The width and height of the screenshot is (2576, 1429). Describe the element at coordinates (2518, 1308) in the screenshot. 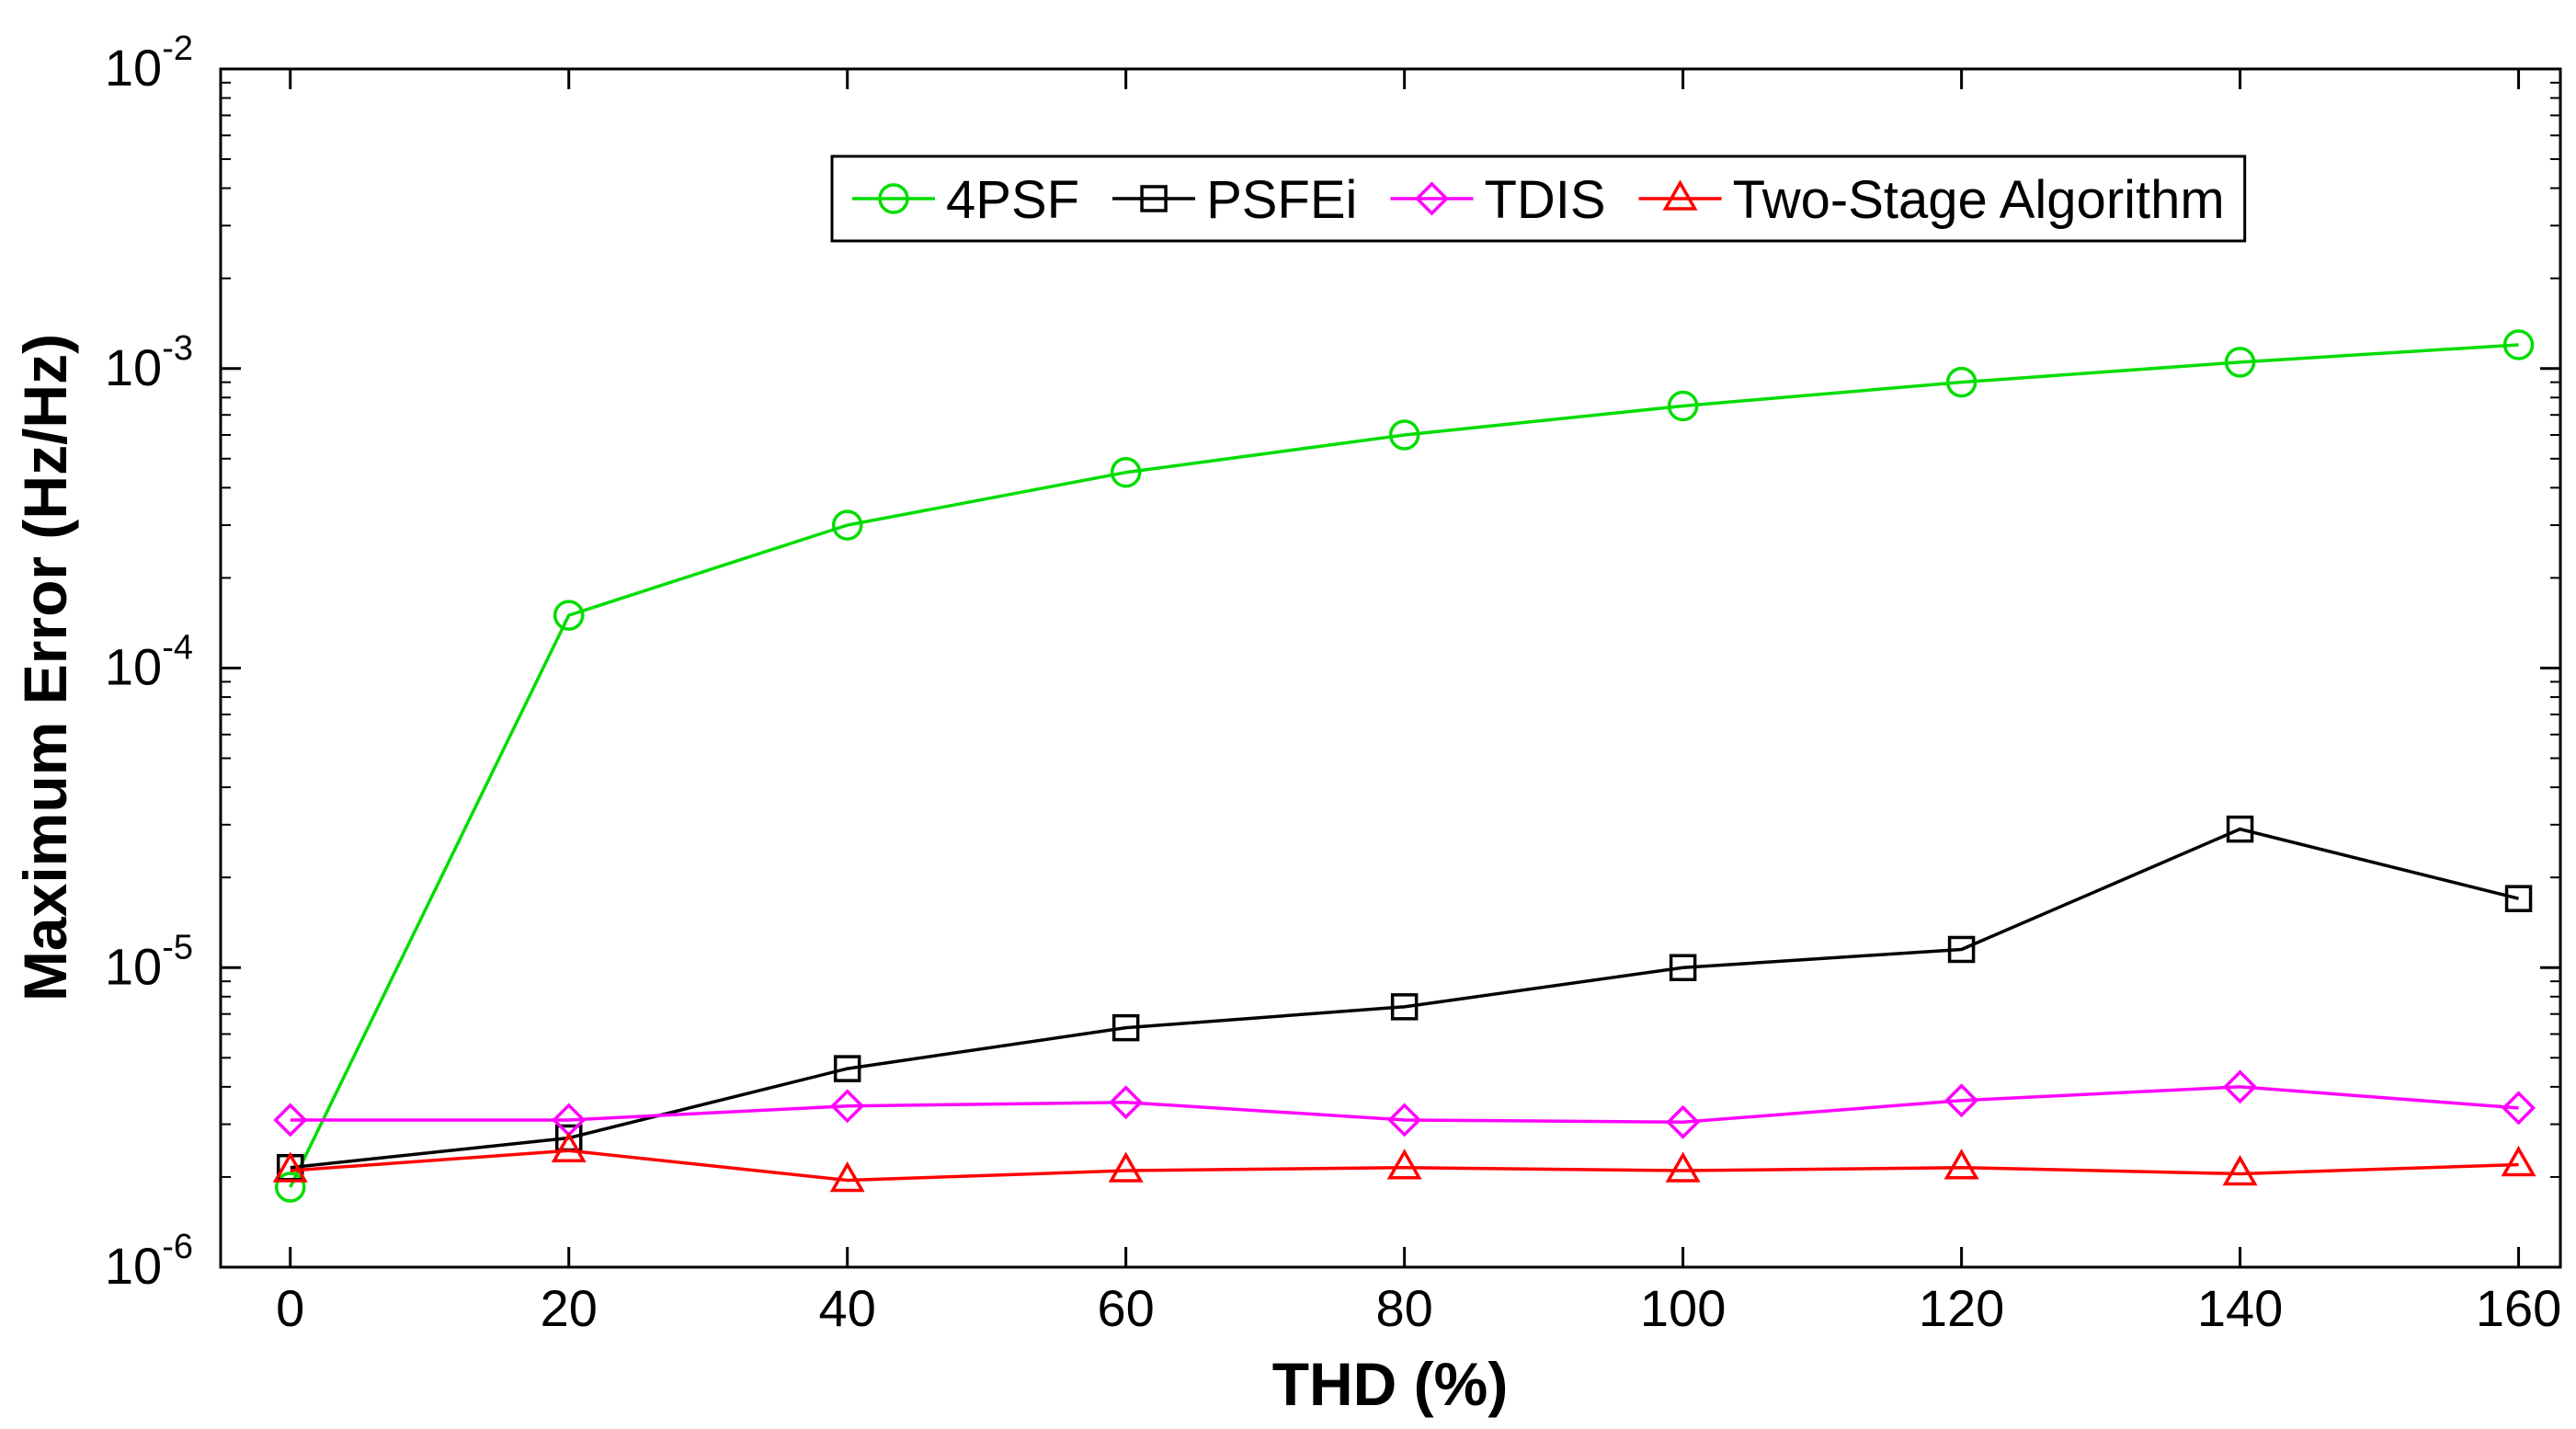

I see `x-tick-label: 160` at that location.